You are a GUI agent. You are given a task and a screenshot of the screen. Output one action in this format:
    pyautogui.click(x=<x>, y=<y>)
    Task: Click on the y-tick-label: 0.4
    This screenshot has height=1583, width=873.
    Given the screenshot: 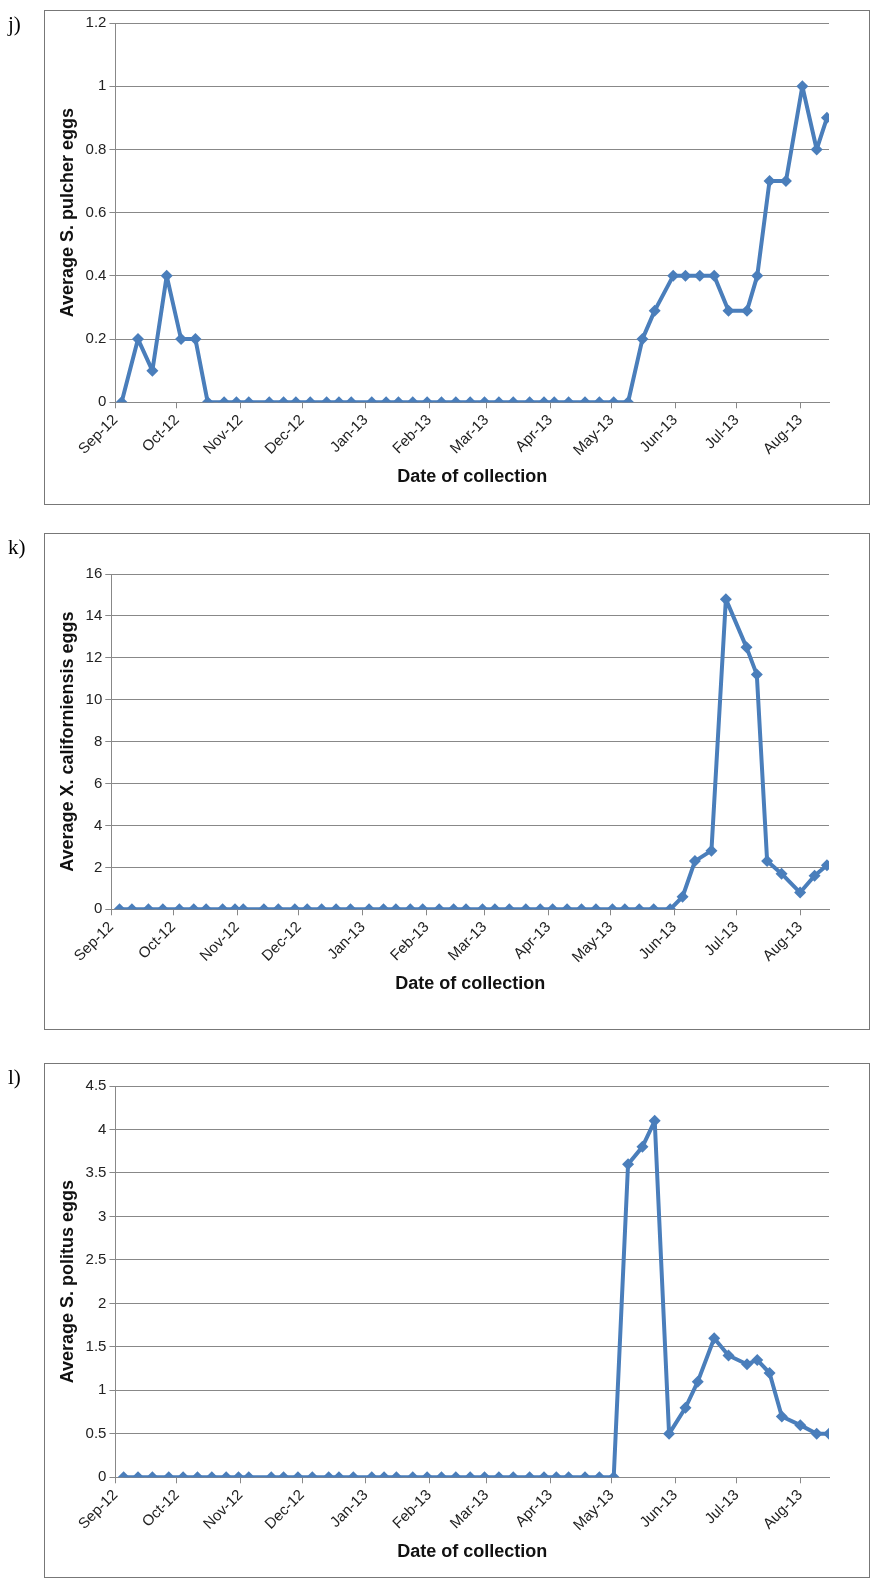 What is the action you would take?
    pyautogui.click(x=96, y=275)
    